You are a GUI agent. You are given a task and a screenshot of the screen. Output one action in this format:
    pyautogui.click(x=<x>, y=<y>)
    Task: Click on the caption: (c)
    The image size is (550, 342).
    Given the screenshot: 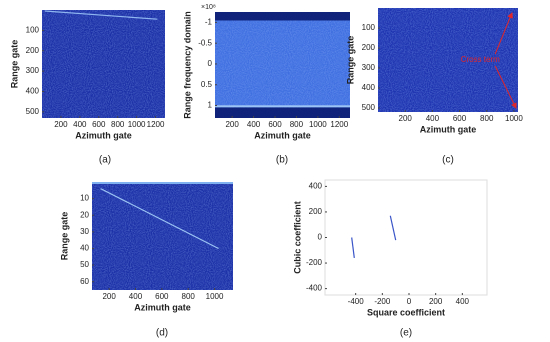 What is the action you would take?
    pyautogui.click(x=448, y=160)
    